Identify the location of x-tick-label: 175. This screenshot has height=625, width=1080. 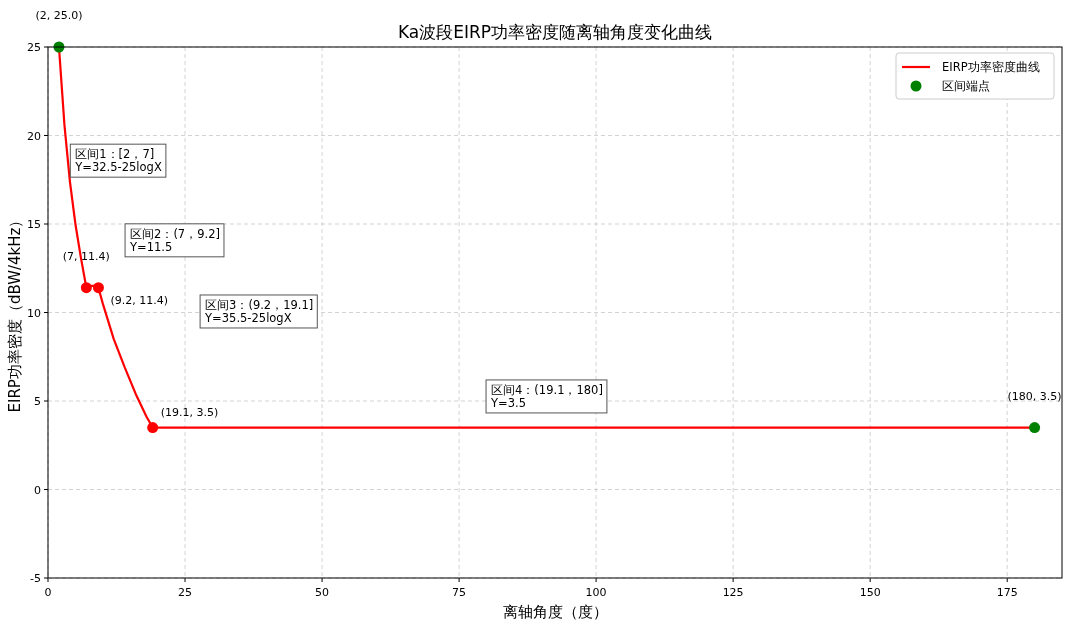
(1007, 592).